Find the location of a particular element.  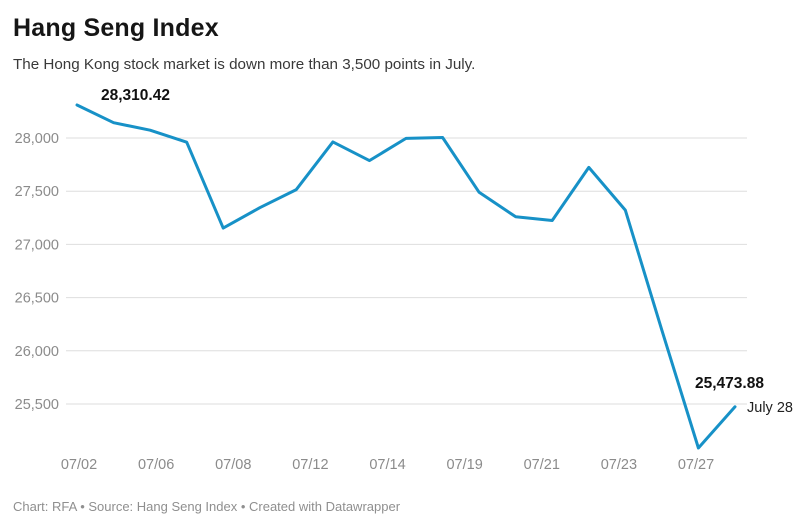

x-axis-tick-label: 07/06 is located at coordinates (156, 465).